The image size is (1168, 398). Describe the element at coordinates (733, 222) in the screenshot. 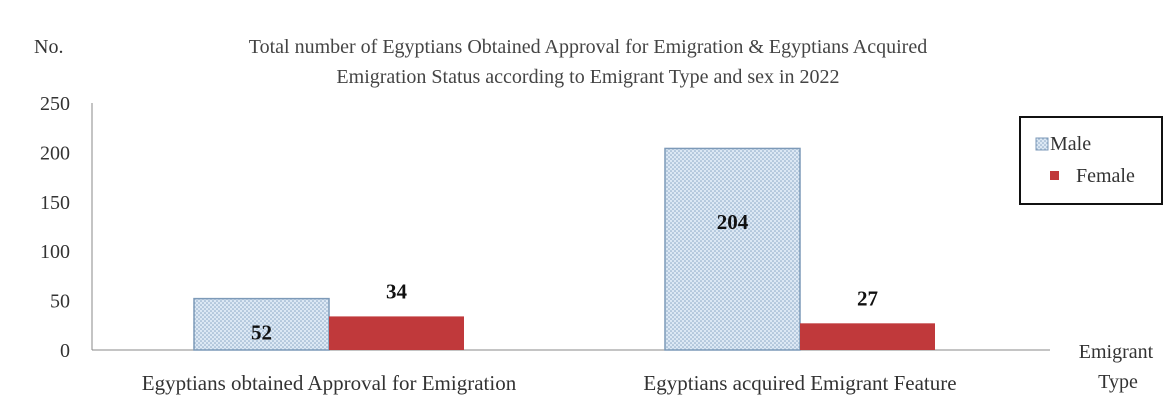

I see `data-label-male-2: 204` at that location.